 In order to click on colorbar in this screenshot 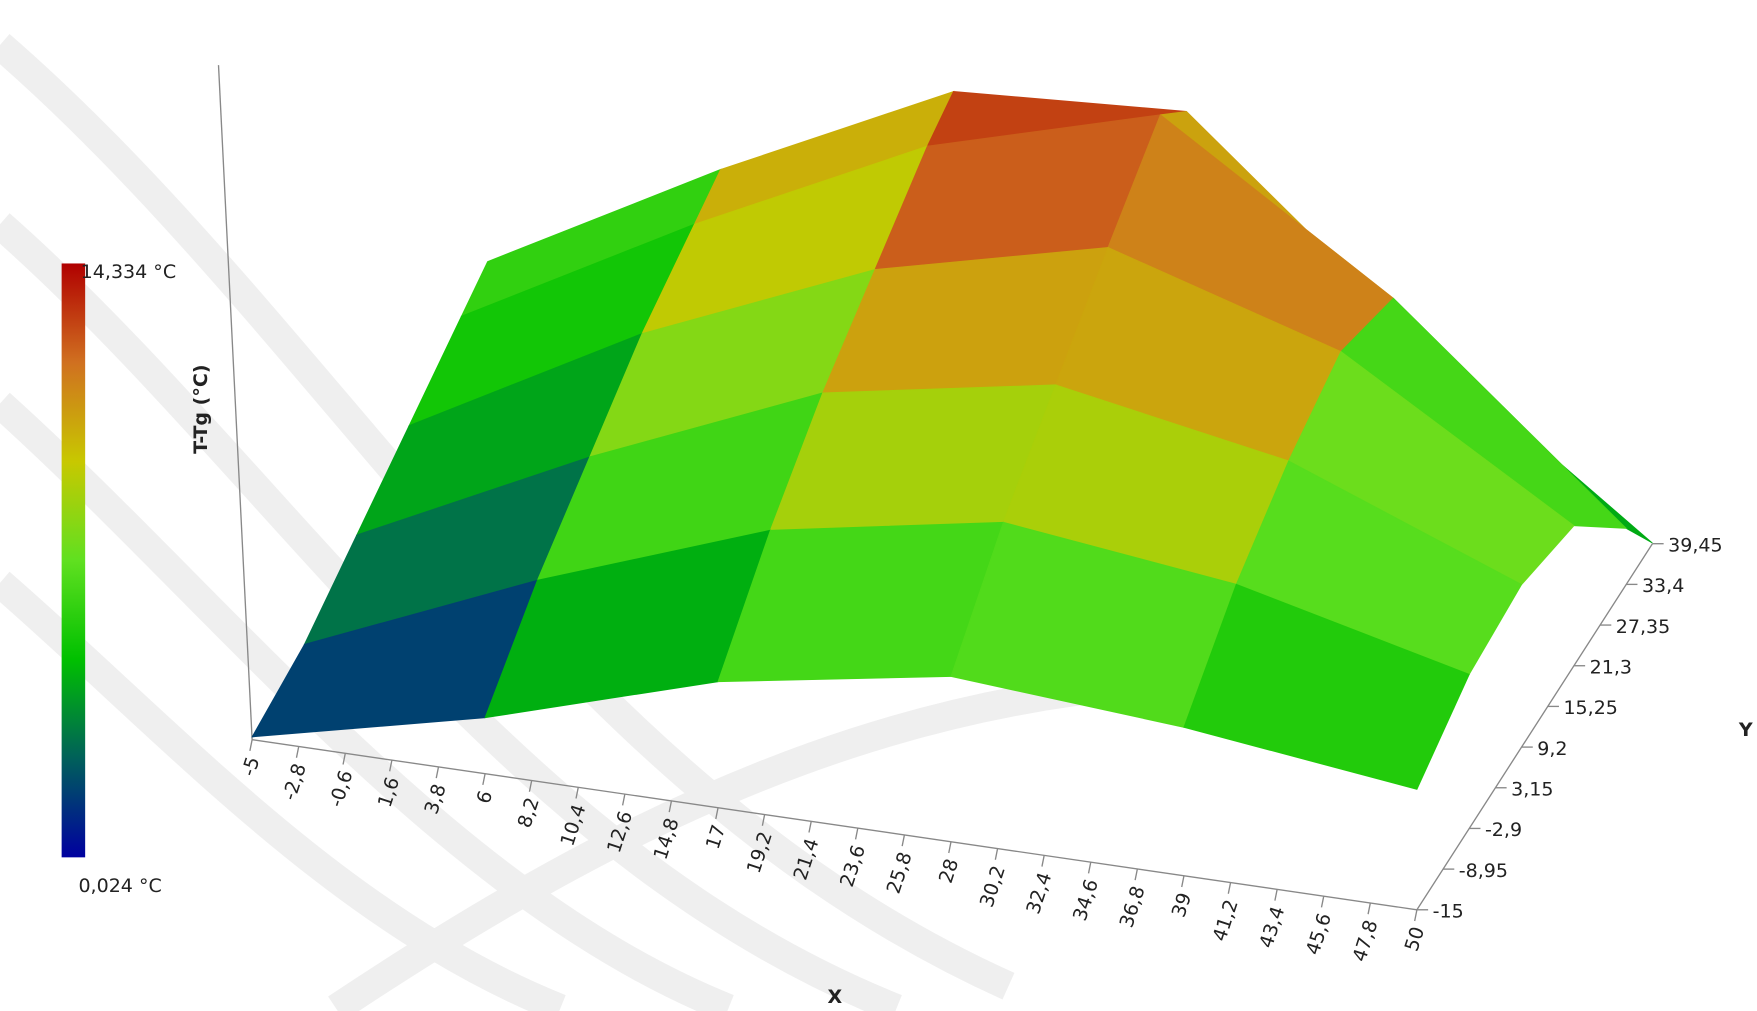, I will do `click(73, 560)`.